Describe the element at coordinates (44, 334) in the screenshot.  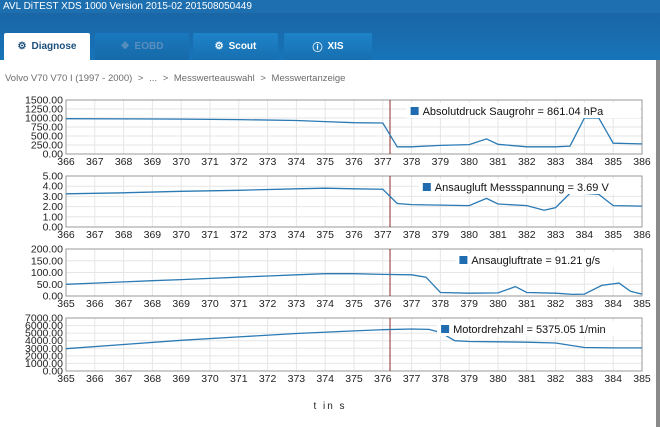
I see `y-tick-label: 5000.00` at that location.